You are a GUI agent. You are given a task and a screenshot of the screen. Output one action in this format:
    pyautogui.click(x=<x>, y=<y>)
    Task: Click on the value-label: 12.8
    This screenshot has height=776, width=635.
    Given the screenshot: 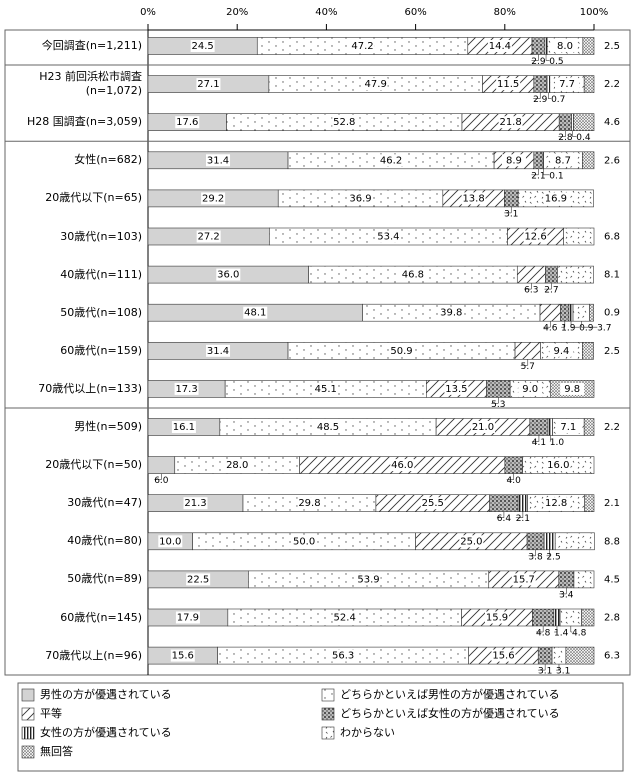 What is the action you would take?
    pyautogui.click(x=556, y=503)
    